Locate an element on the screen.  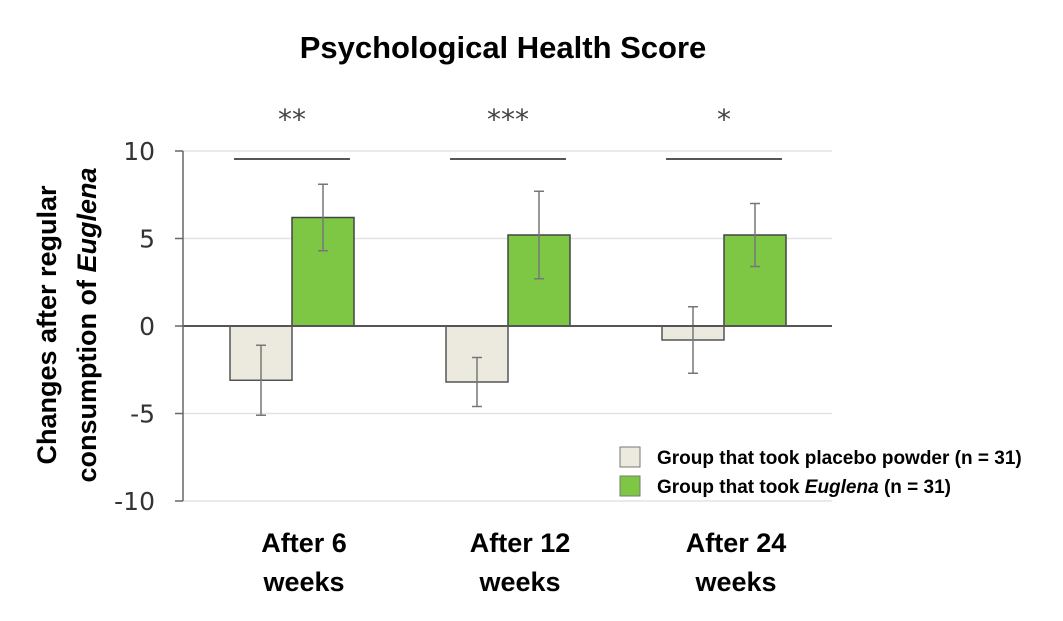
y-tick-label: 0 is located at coordinates (147, 326).